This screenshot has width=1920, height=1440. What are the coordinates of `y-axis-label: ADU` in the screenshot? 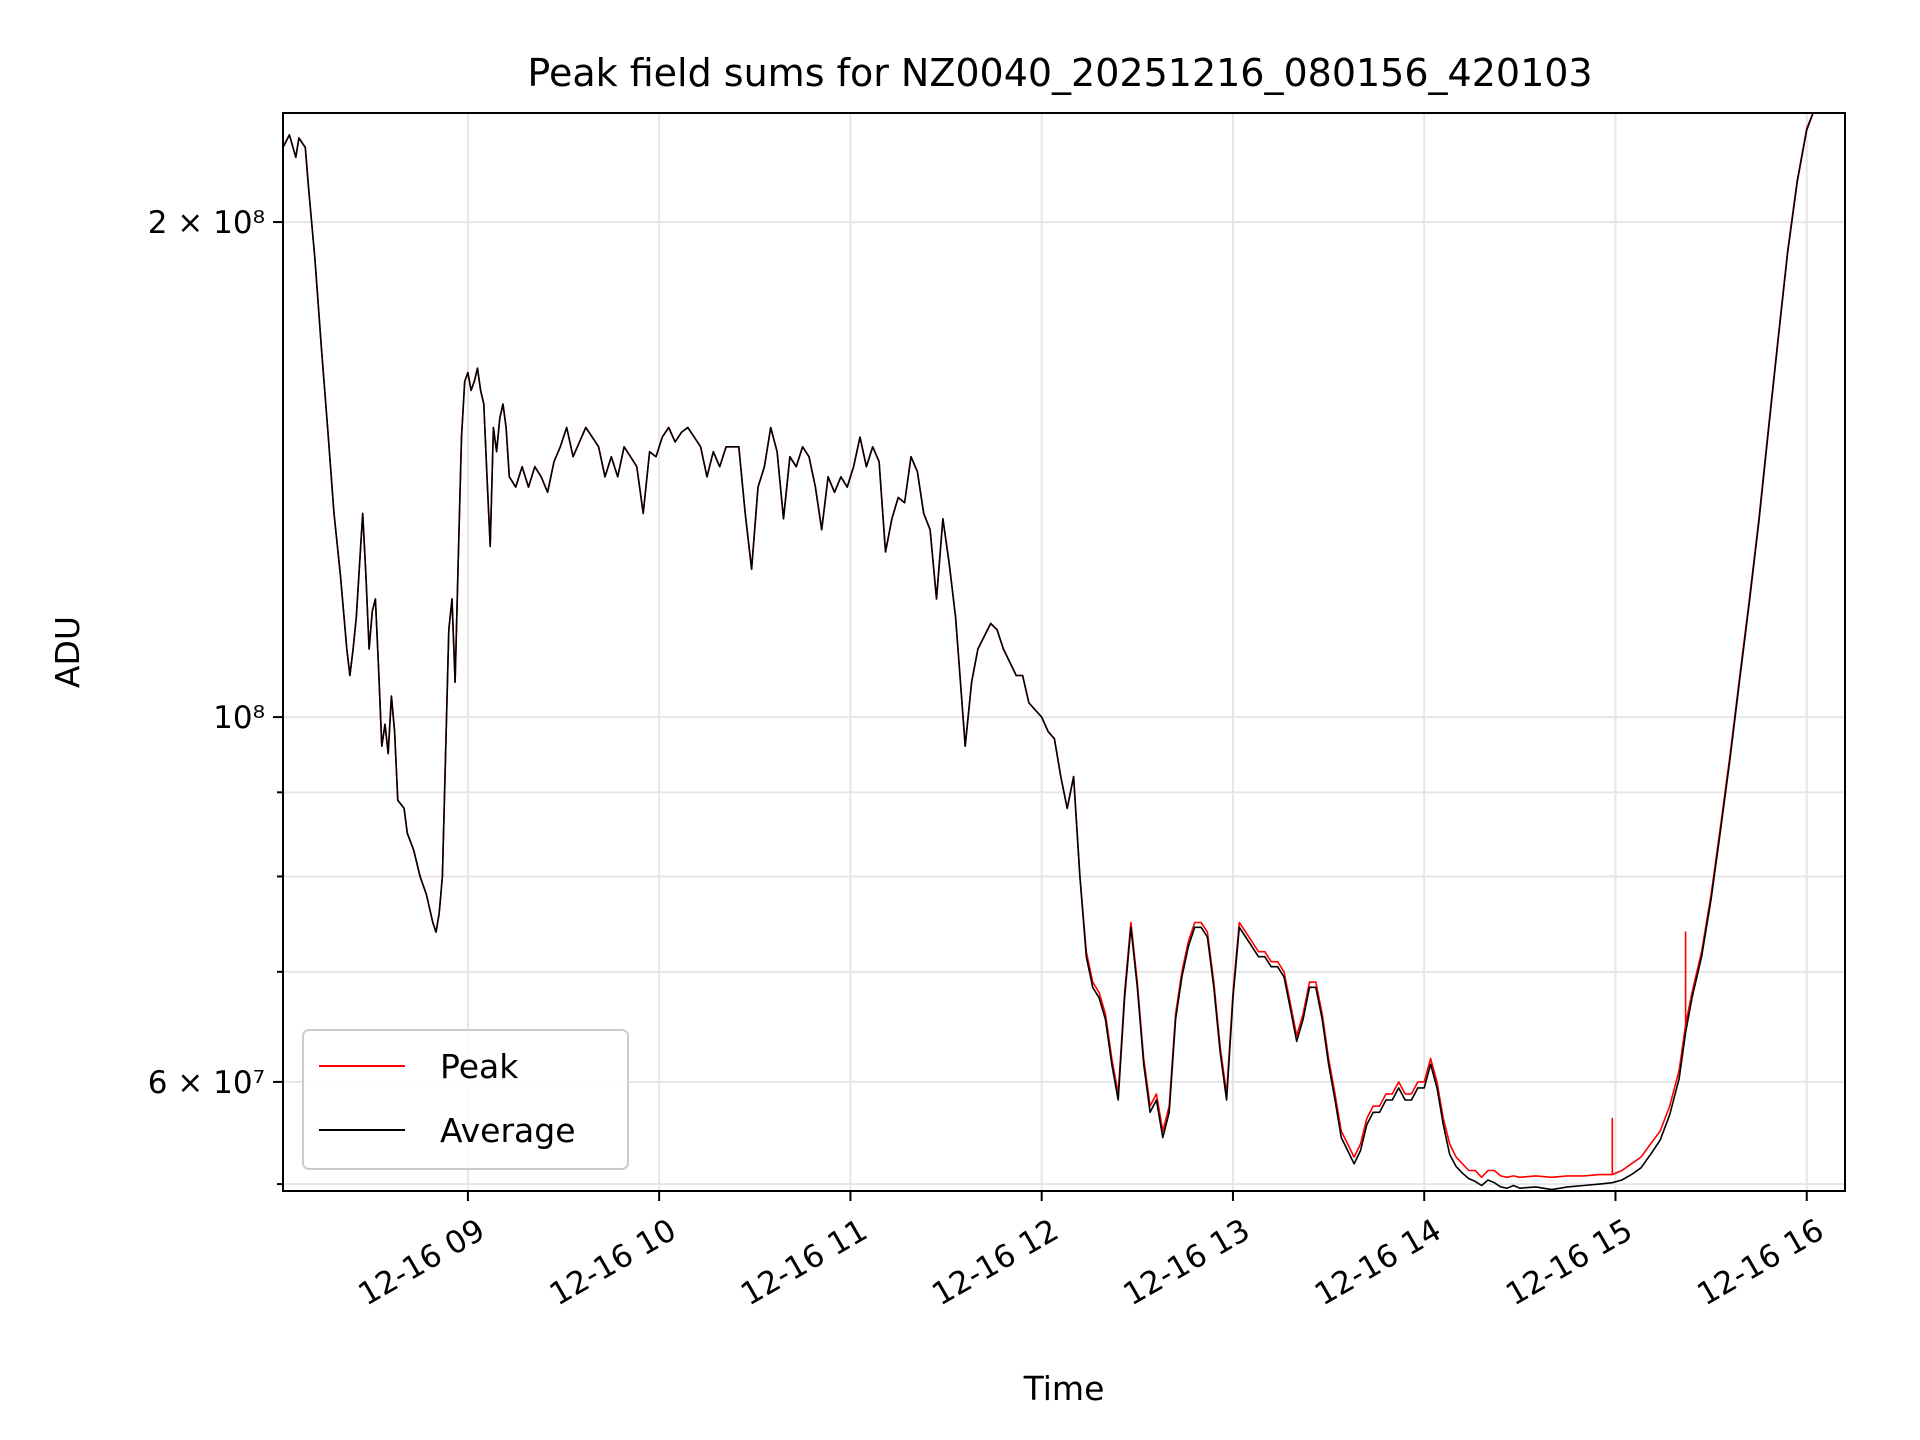 It's located at (67, 652).